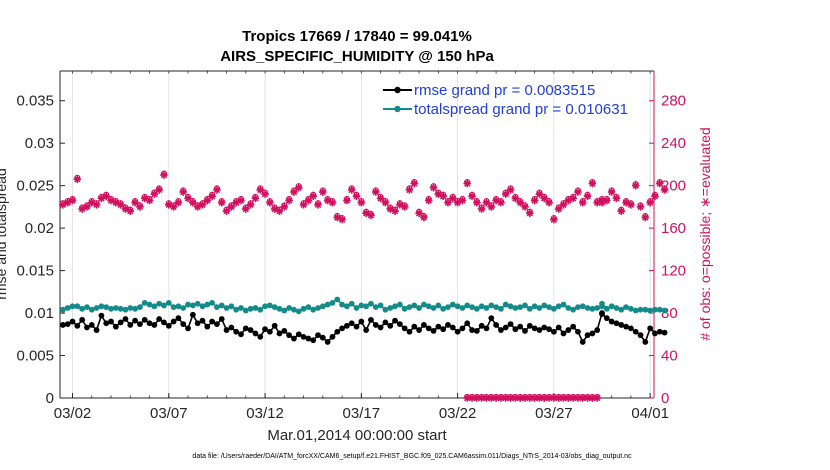 The width and height of the screenshot is (830, 470). I want to click on y-right-tick-label: 160, so click(673, 228).